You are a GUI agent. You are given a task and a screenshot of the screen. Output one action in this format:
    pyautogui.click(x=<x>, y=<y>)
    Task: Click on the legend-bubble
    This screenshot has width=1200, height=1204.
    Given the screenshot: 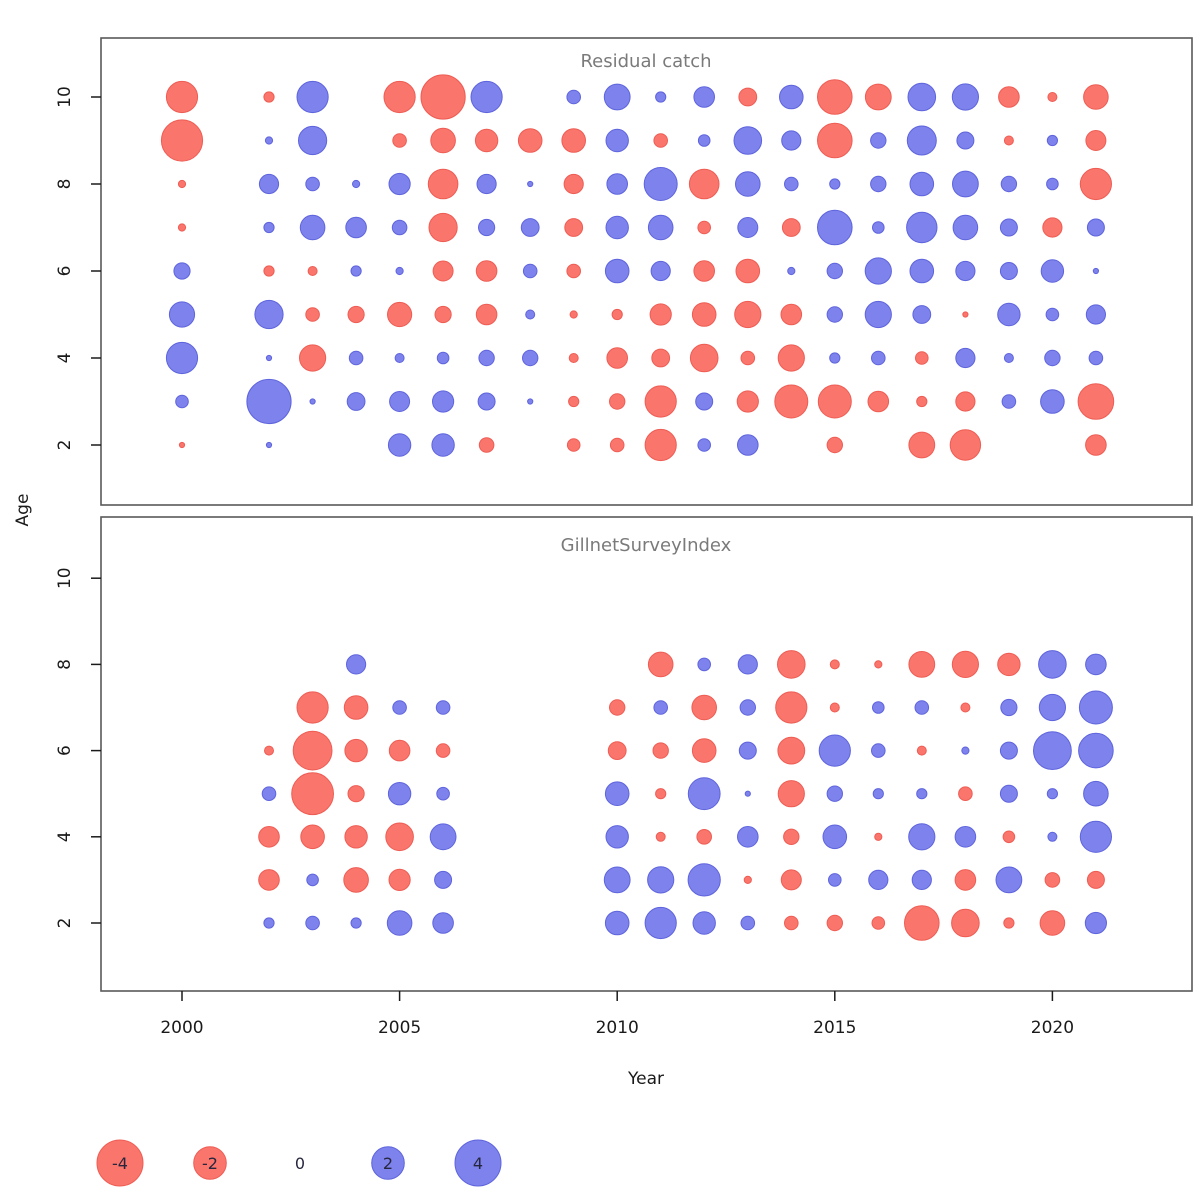 What is the action you would take?
    pyautogui.click(x=210, y=1163)
    